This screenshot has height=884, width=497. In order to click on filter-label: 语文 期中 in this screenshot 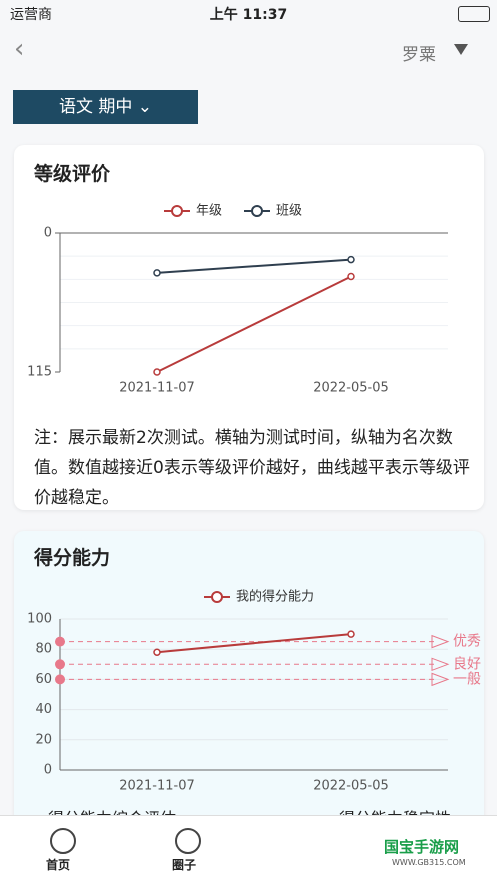, I will do `click(95, 107)`.